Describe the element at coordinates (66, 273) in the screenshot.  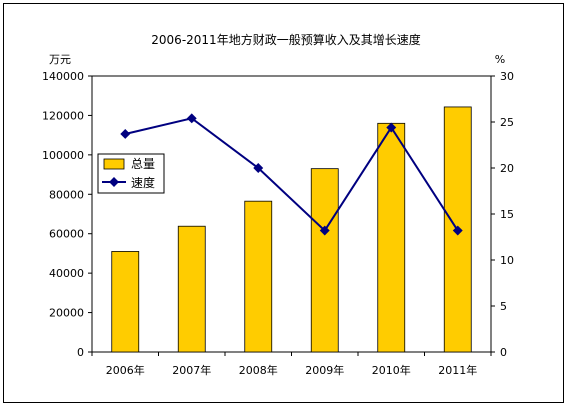
I see `y-left-tick-label-2: 40000` at that location.